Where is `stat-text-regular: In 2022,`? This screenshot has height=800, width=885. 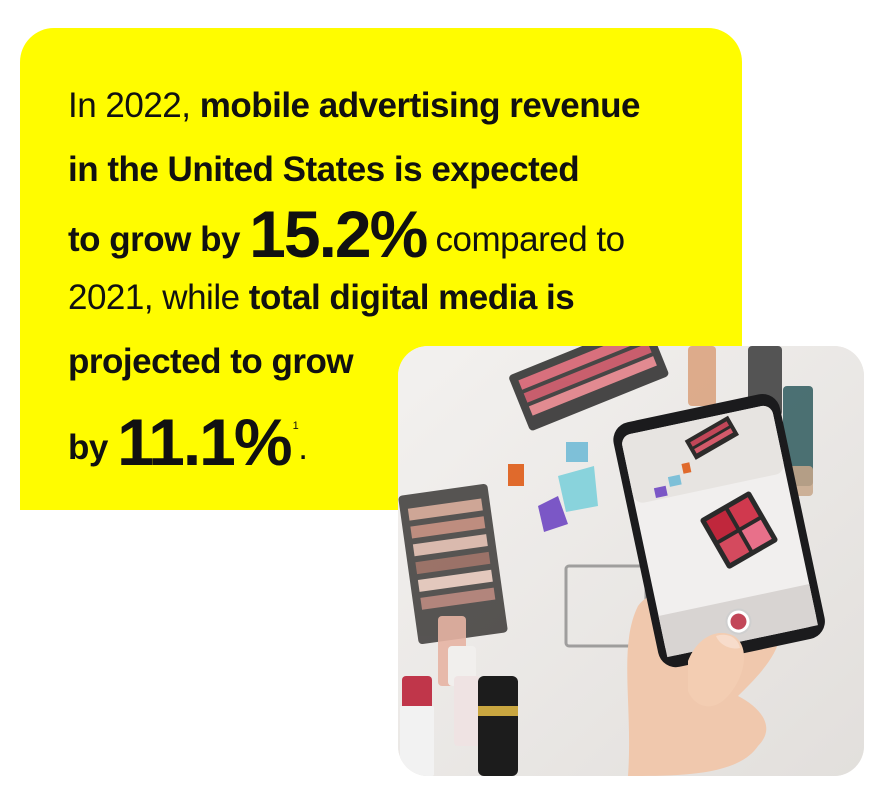
stat-text-regular: In 2022, is located at coordinates (134, 105).